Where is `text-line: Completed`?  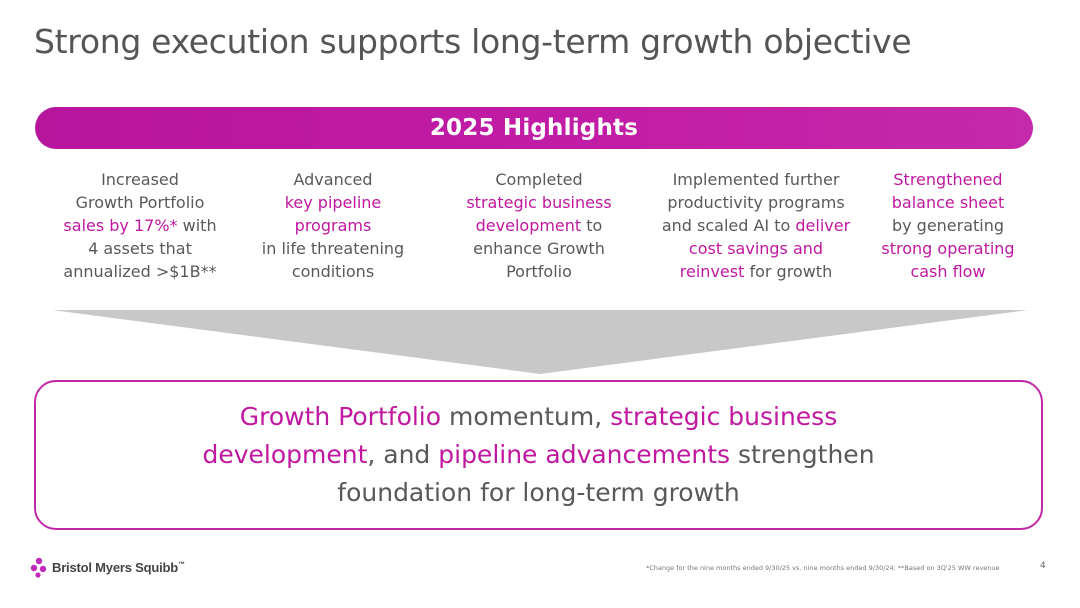 text-line: Completed is located at coordinates (539, 179).